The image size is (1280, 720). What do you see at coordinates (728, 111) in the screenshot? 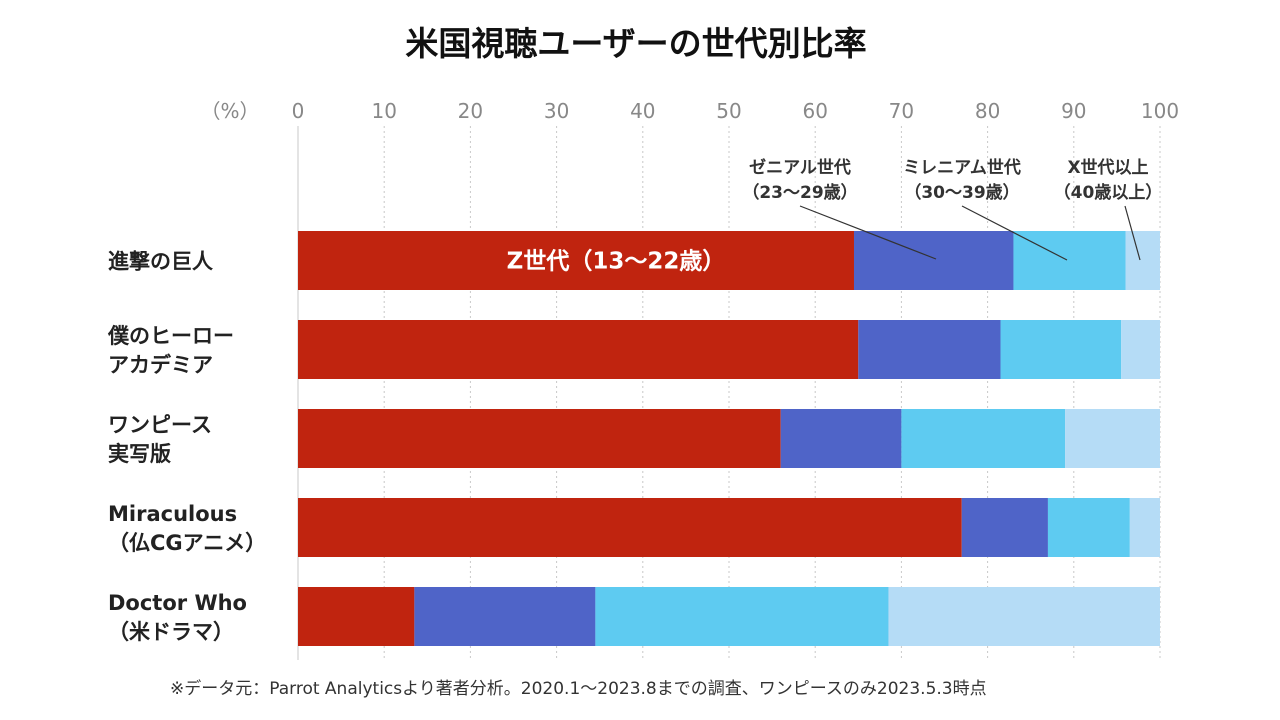
I see `x-tick-label: 50` at bounding box center [728, 111].